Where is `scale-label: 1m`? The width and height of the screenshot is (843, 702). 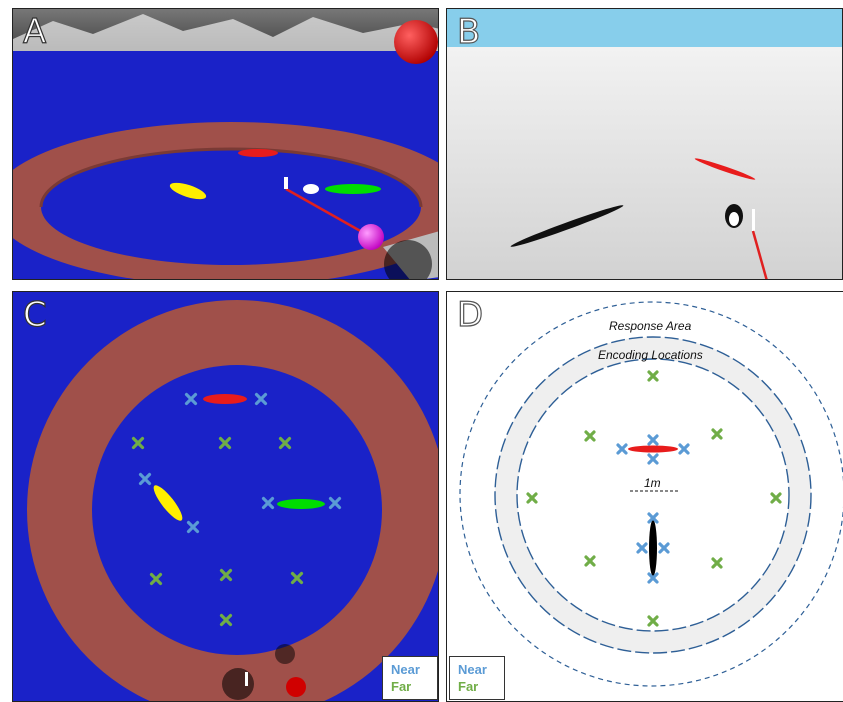 scale-label: 1m is located at coordinates (652, 483).